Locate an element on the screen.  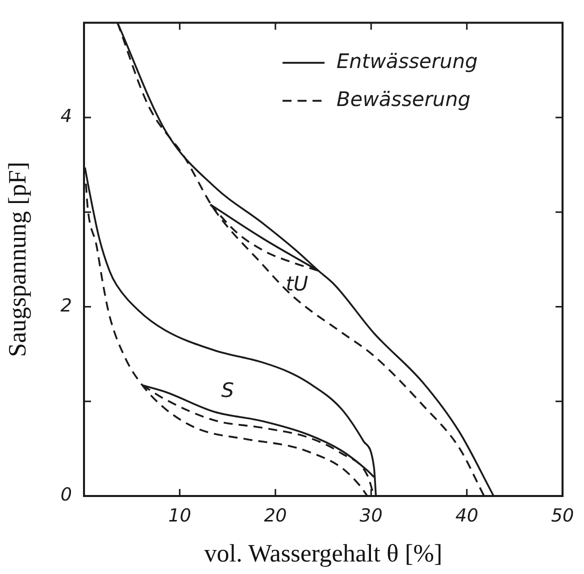
x-tick-label: 40 is located at coordinates (466, 515).